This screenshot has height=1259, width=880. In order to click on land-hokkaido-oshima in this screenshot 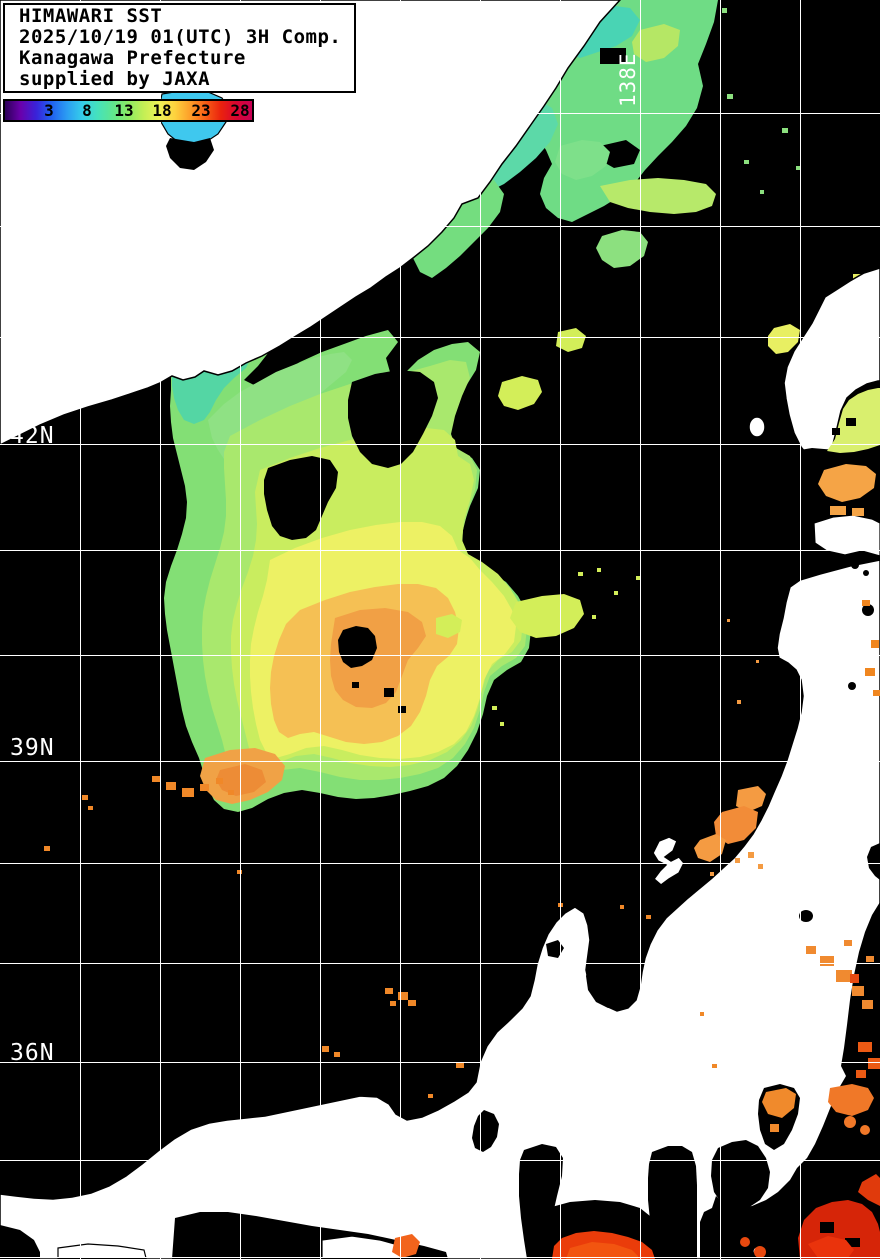, I will do `click(831, 365)`.